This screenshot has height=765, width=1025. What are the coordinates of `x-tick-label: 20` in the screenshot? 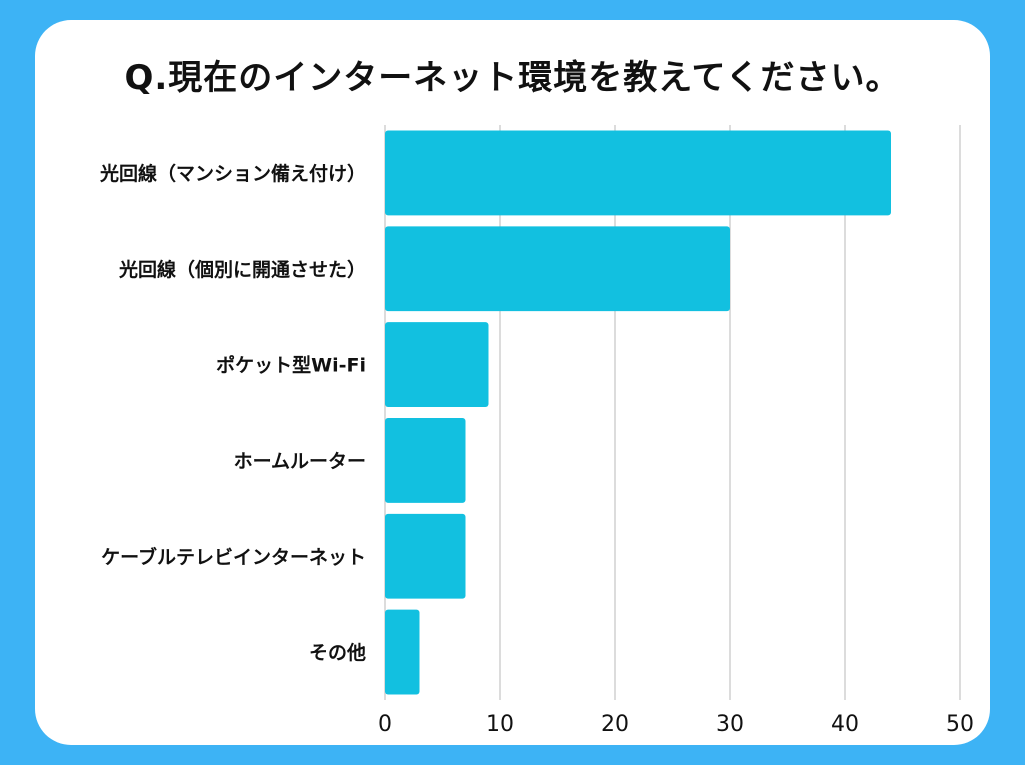 It's located at (615, 724).